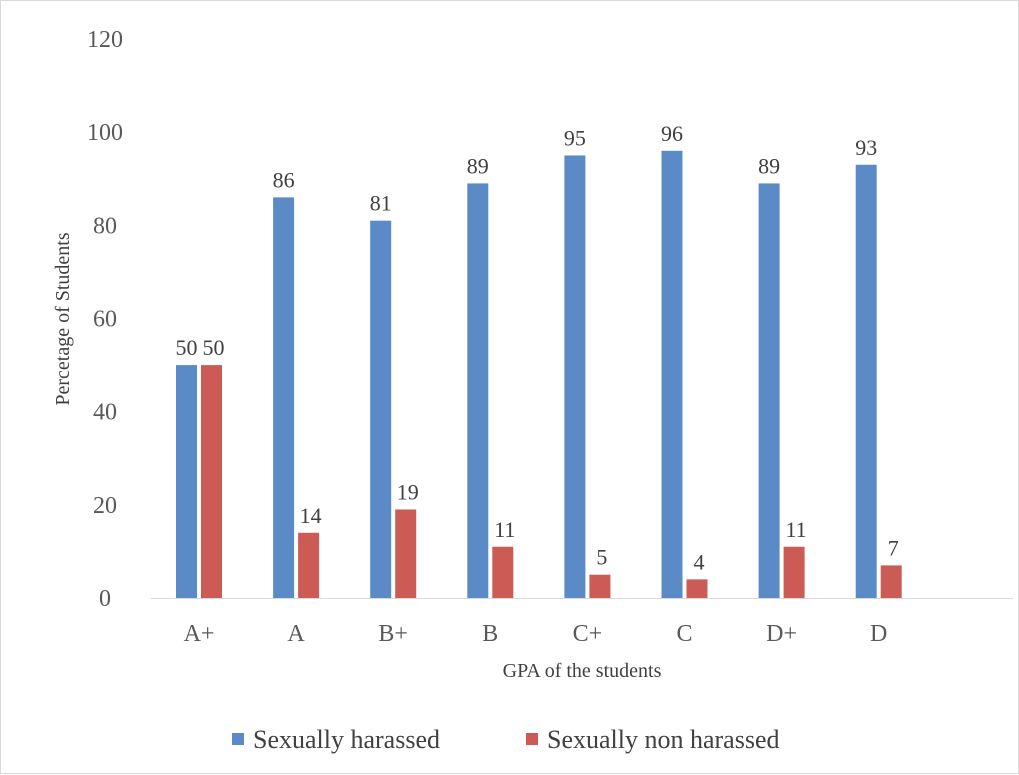 Image resolution: width=1019 pixels, height=775 pixels. I want to click on data-label: 95, so click(575, 137).